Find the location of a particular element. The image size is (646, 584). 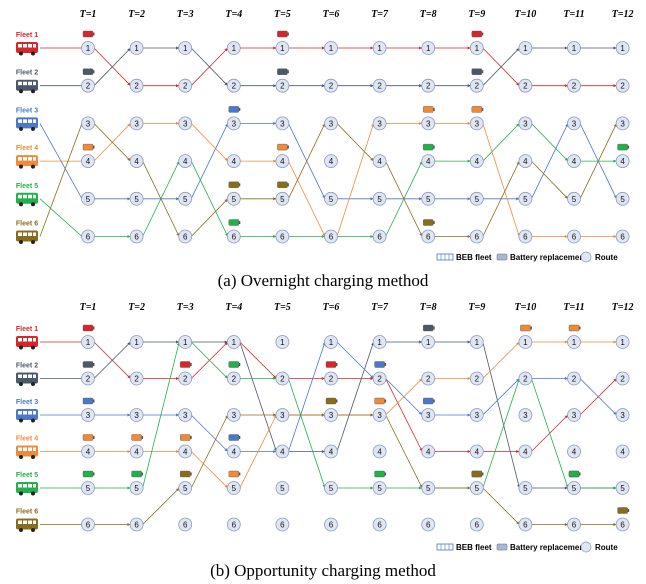

route-node: 3 is located at coordinates (331, 123).